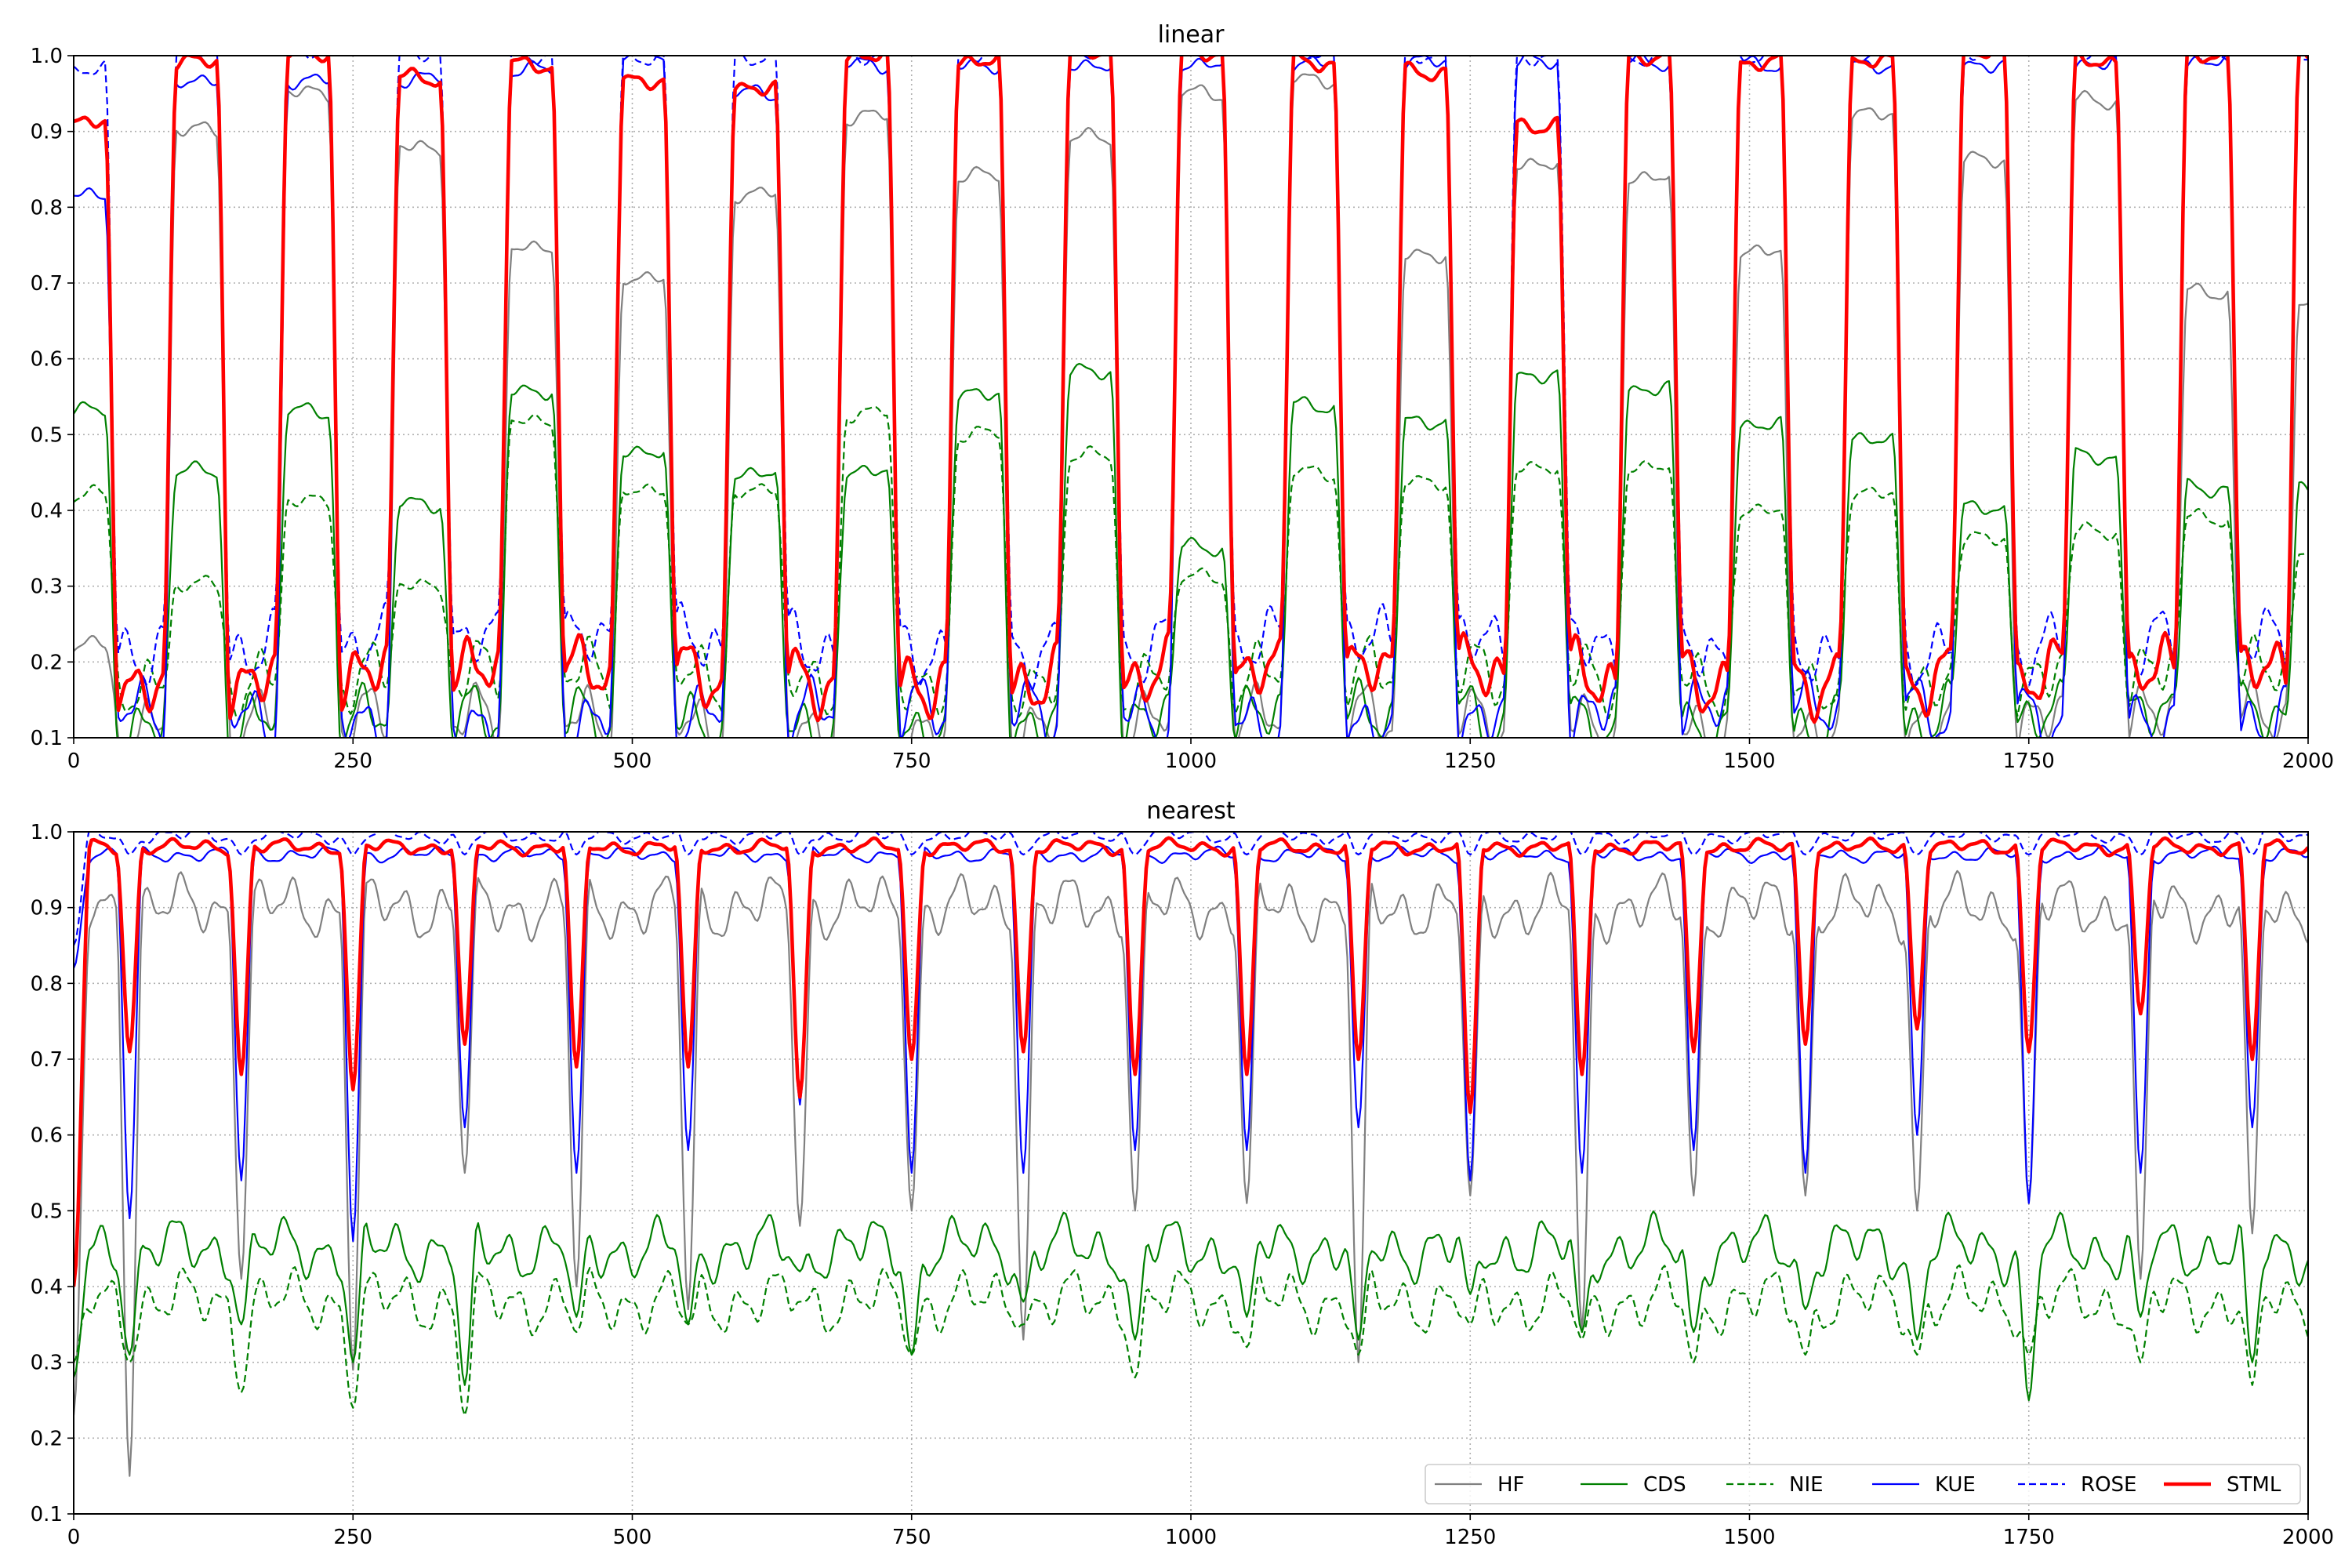  What do you see at coordinates (1191, 1340) in the screenshot?
I see `series-line-nie` at bounding box center [1191, 1340].